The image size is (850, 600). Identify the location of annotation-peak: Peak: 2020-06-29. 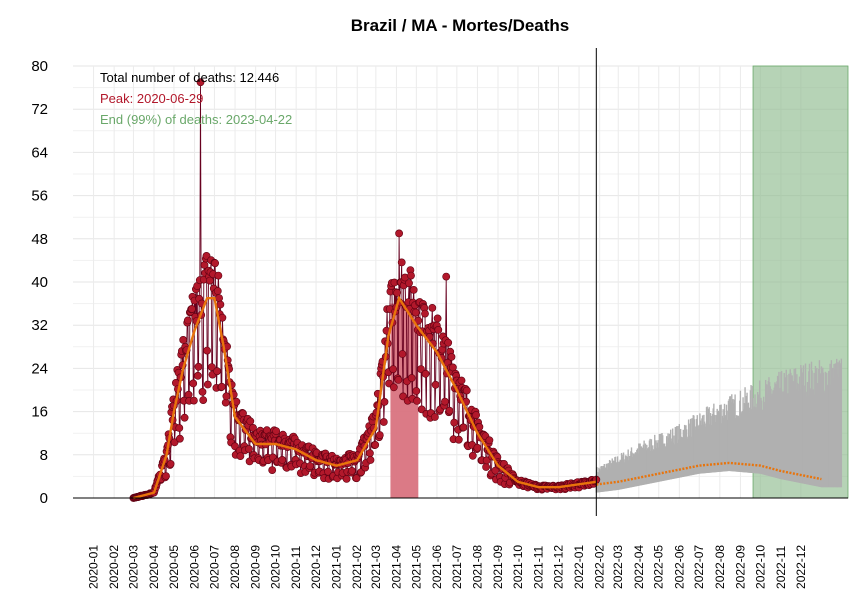
(151, 98).